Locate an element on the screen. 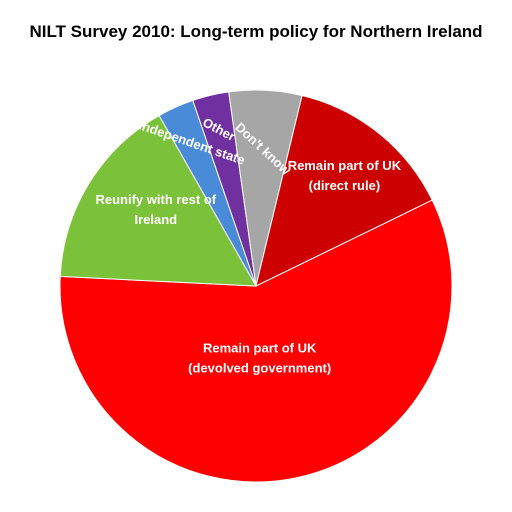 Image resolution: width=512 pixels, height=512 pixels. slice-label-line: (devolved government) is located at coordinates (259, 367).